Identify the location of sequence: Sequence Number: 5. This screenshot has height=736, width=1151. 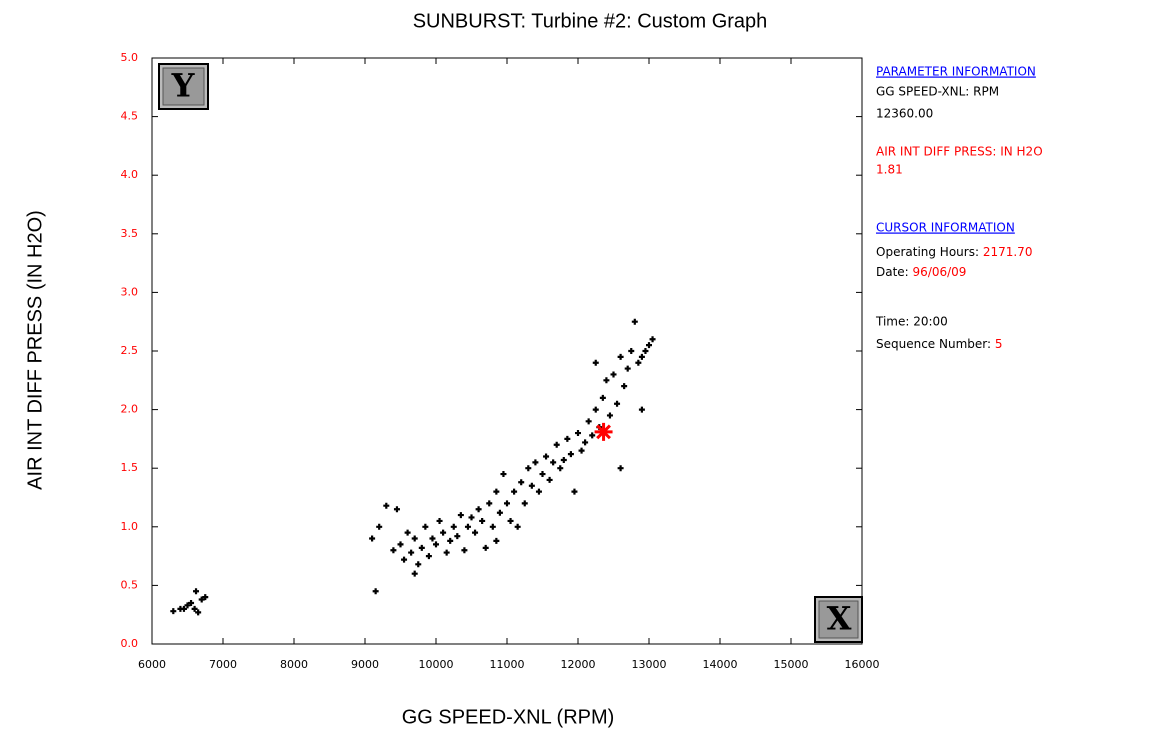
(939, 344).